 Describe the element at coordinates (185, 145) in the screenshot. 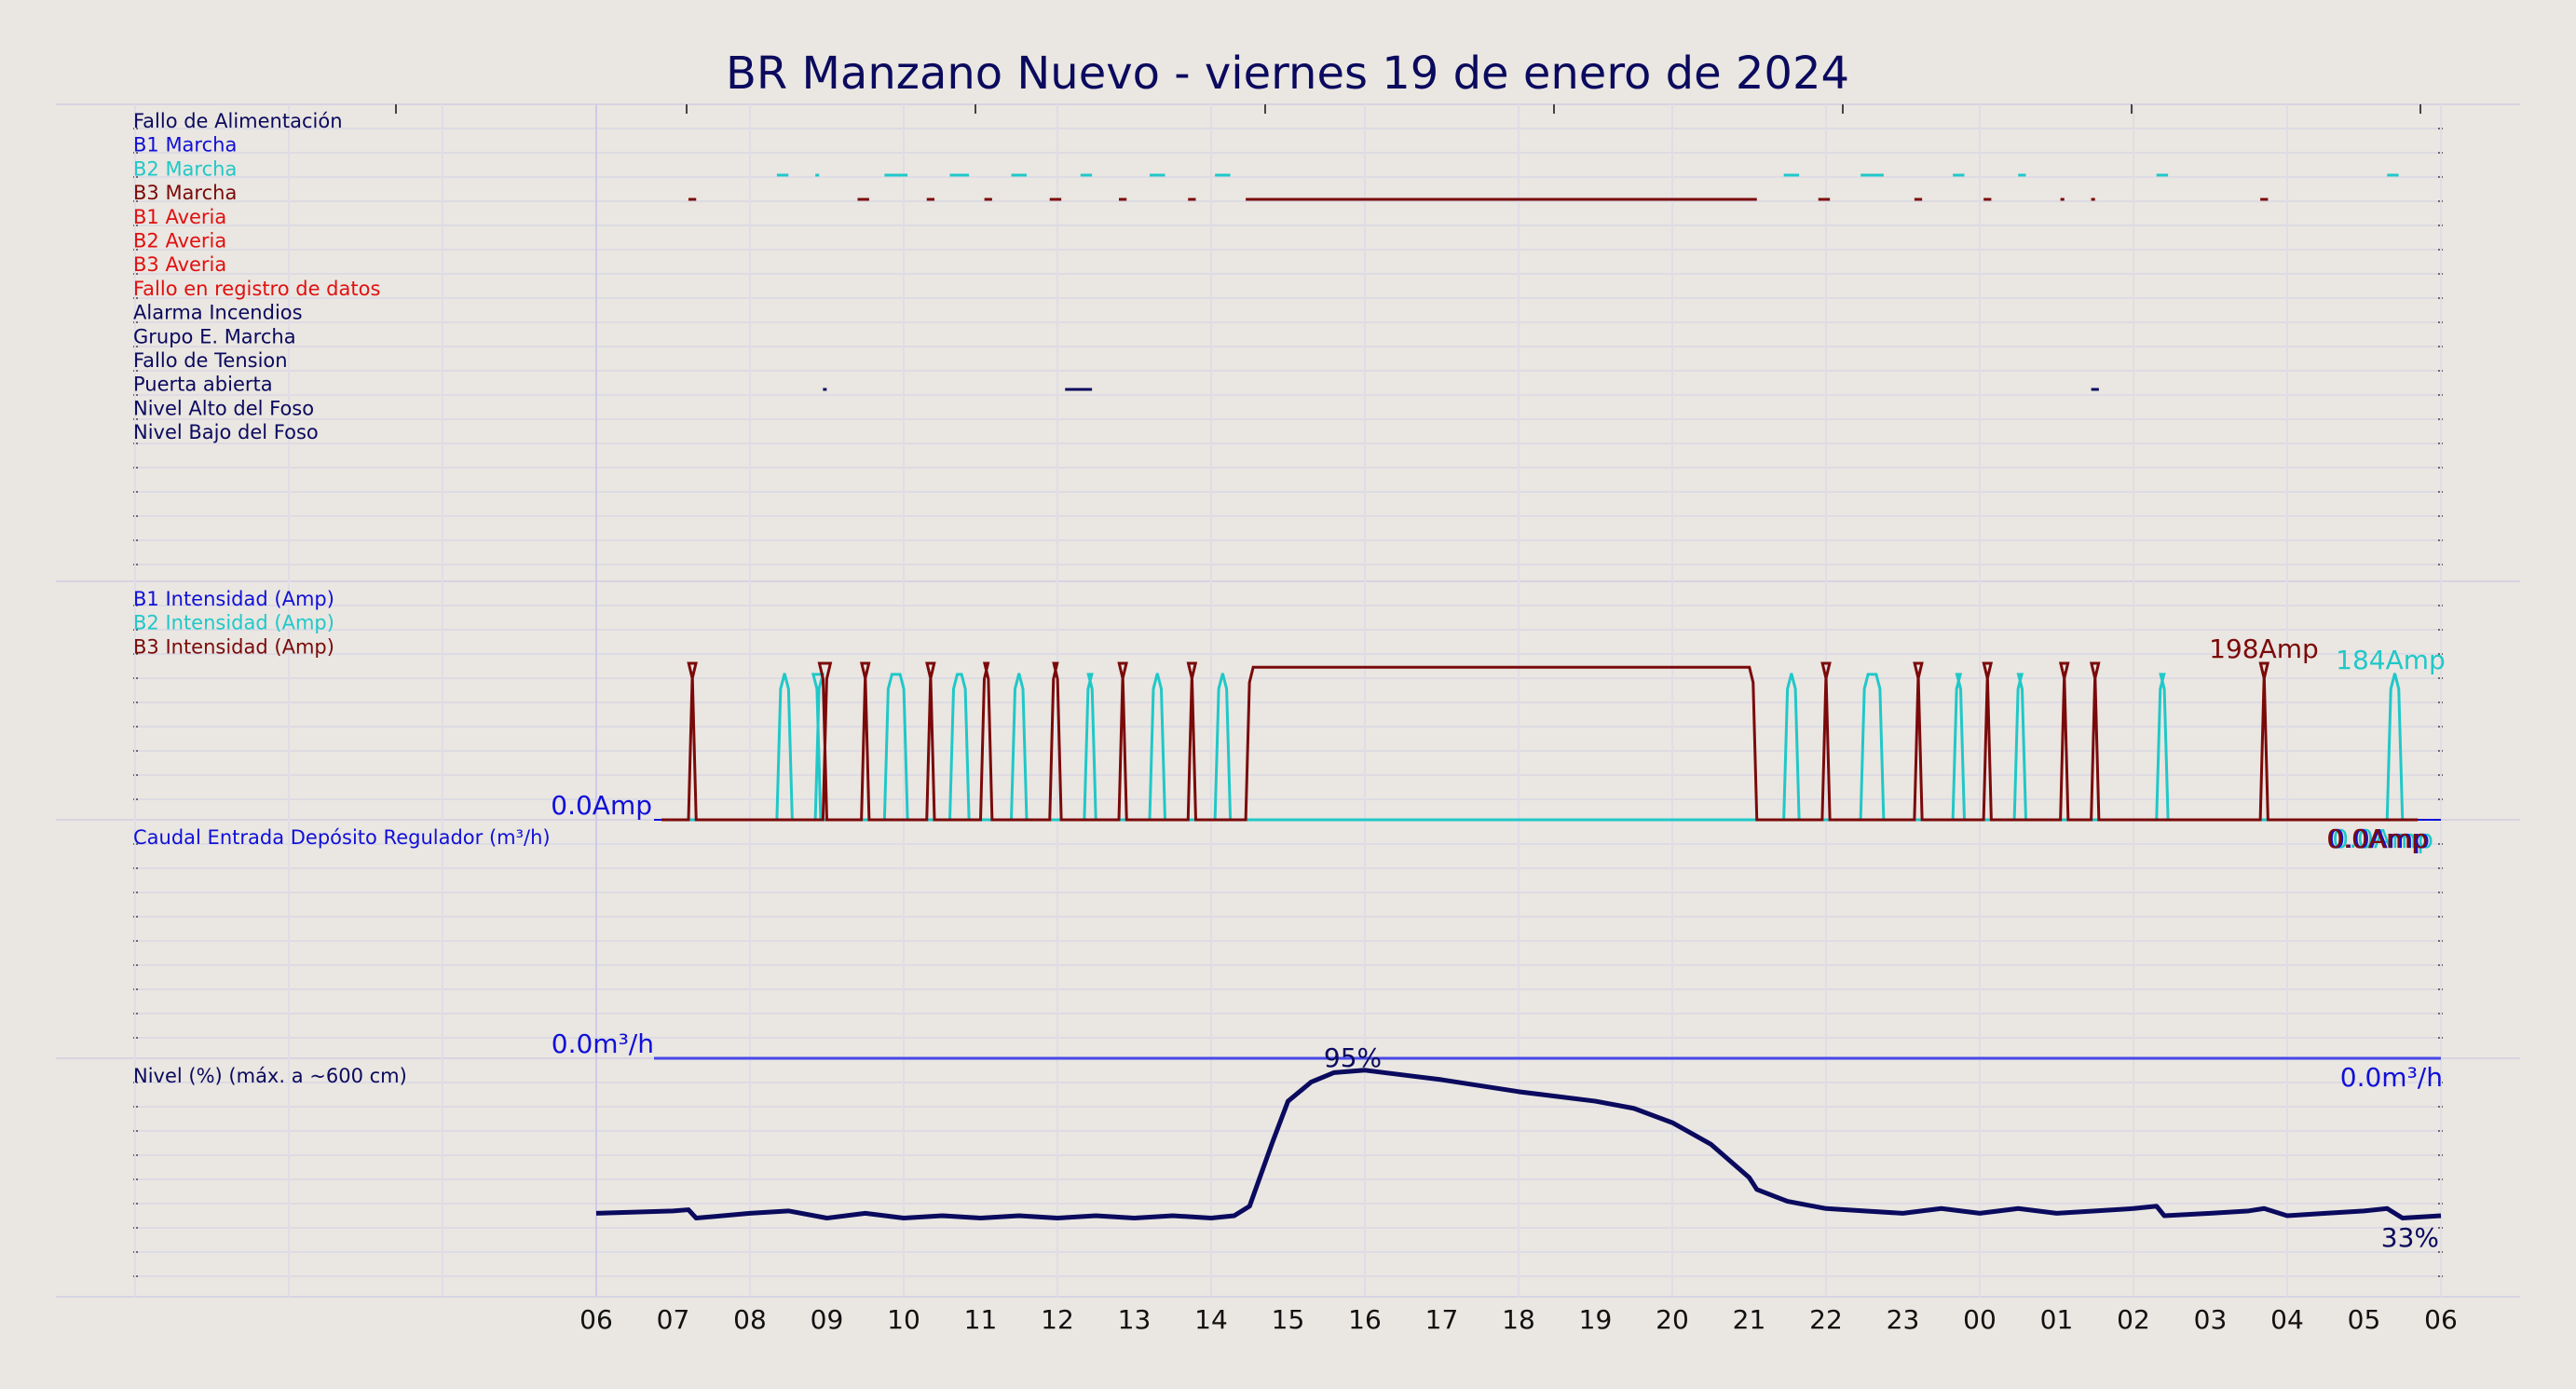

I see `legend-entry: B1 Marcha` at that location.